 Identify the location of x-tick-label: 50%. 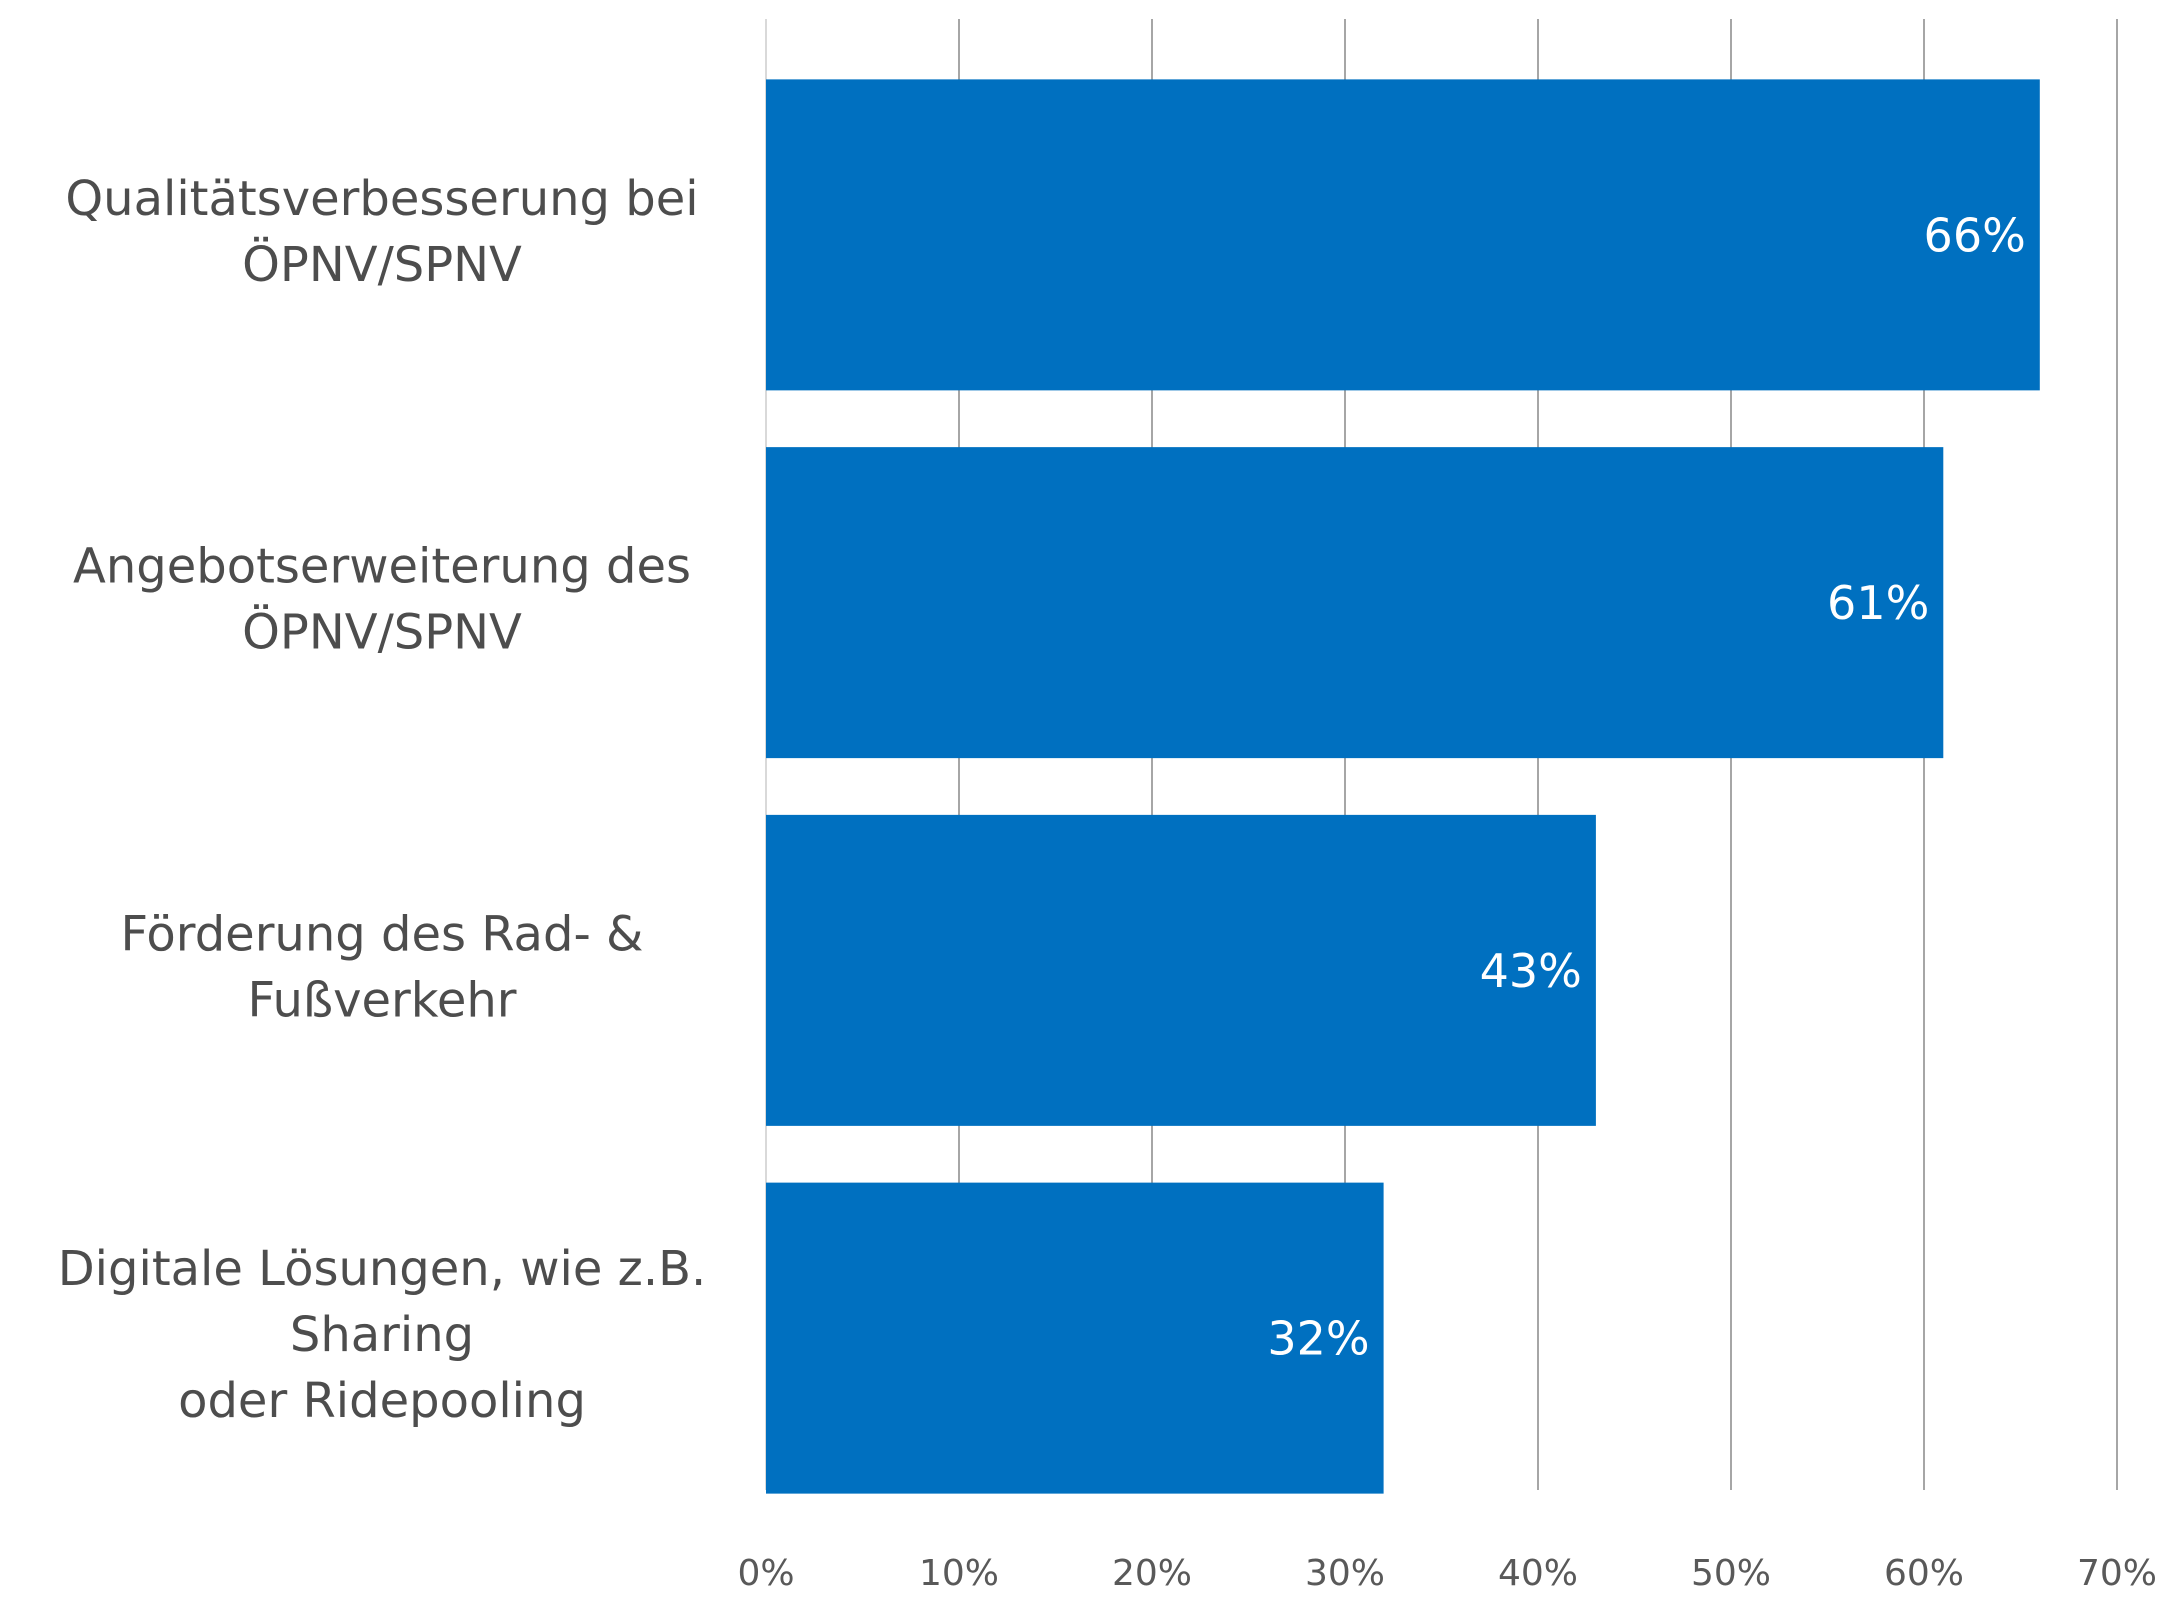
(1731, 1573).